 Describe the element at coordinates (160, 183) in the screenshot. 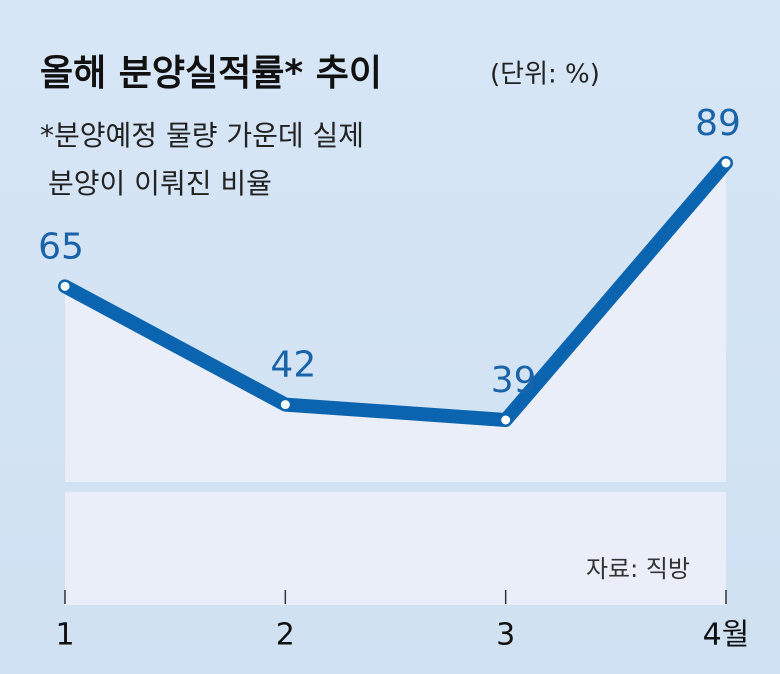

I see `note: 분양이 이뤄진 비율` at that location.